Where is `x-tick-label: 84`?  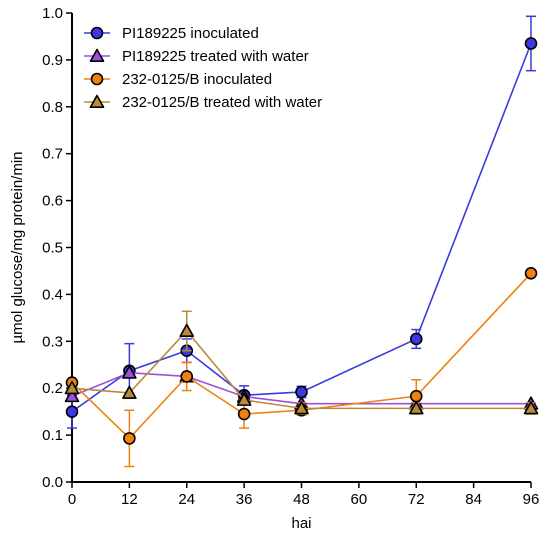 x-tick-label: 84 is located at coordinates (473, 499).